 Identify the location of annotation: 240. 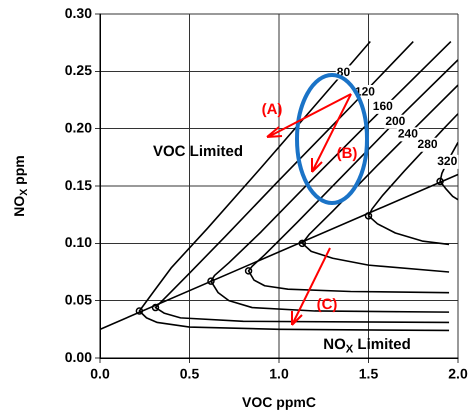
(408, 133).